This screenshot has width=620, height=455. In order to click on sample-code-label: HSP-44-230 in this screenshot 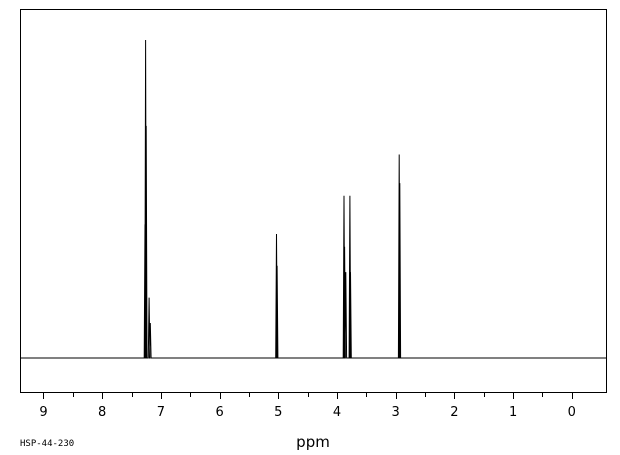, I will do `click(47, 444)`.